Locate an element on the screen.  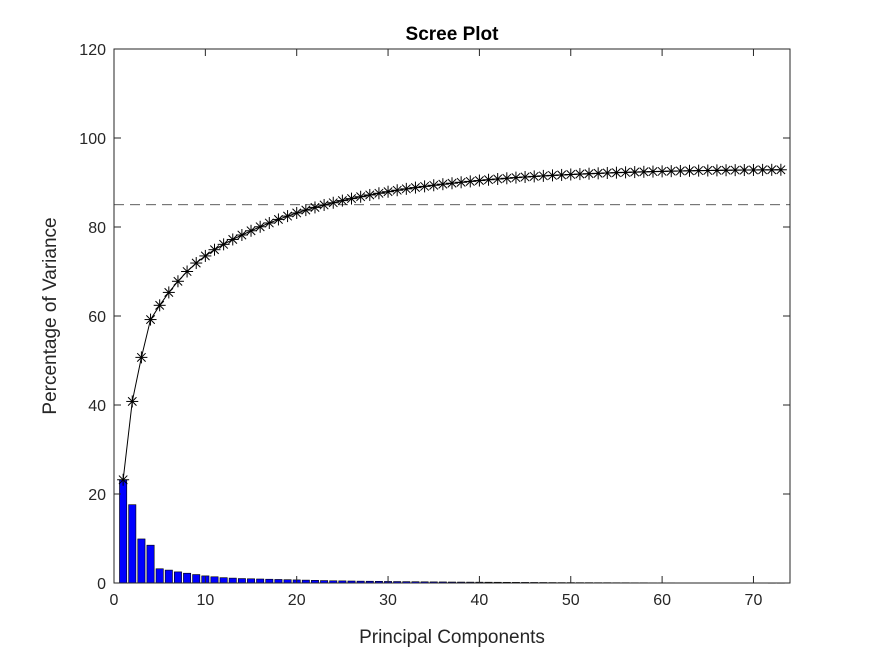
x-tick-label: 20 is located at coordinates (297, 600).